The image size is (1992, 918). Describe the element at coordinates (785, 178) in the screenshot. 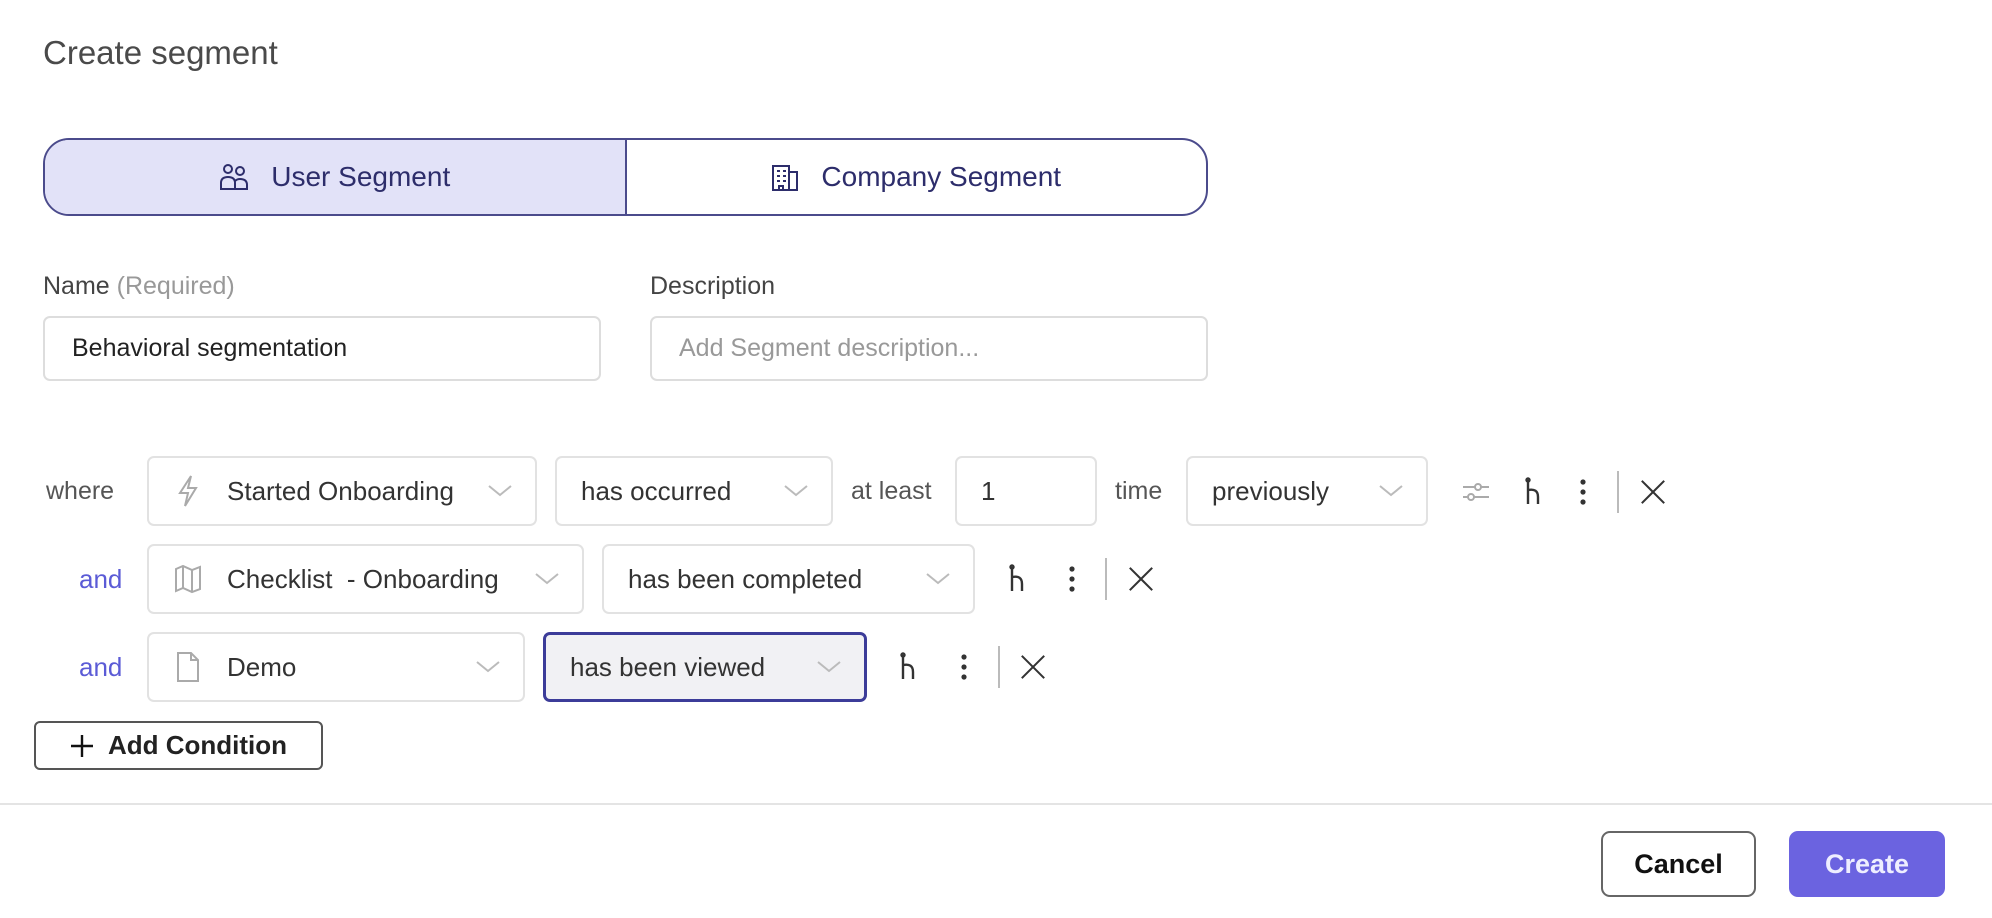

I see `building-icon` at that location.